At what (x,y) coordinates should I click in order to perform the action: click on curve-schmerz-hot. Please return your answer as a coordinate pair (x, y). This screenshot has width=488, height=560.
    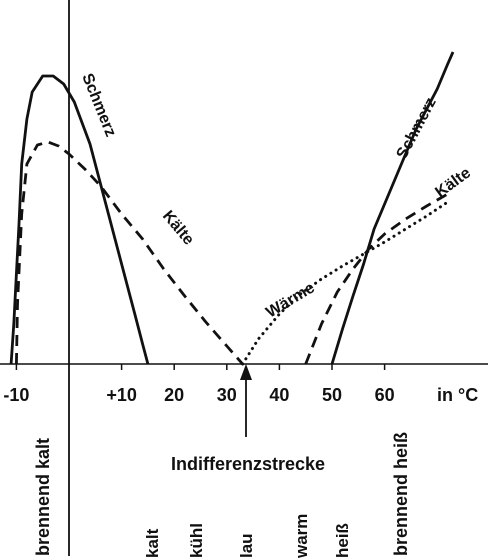
    Looking at the image, I should click on (392, 208).